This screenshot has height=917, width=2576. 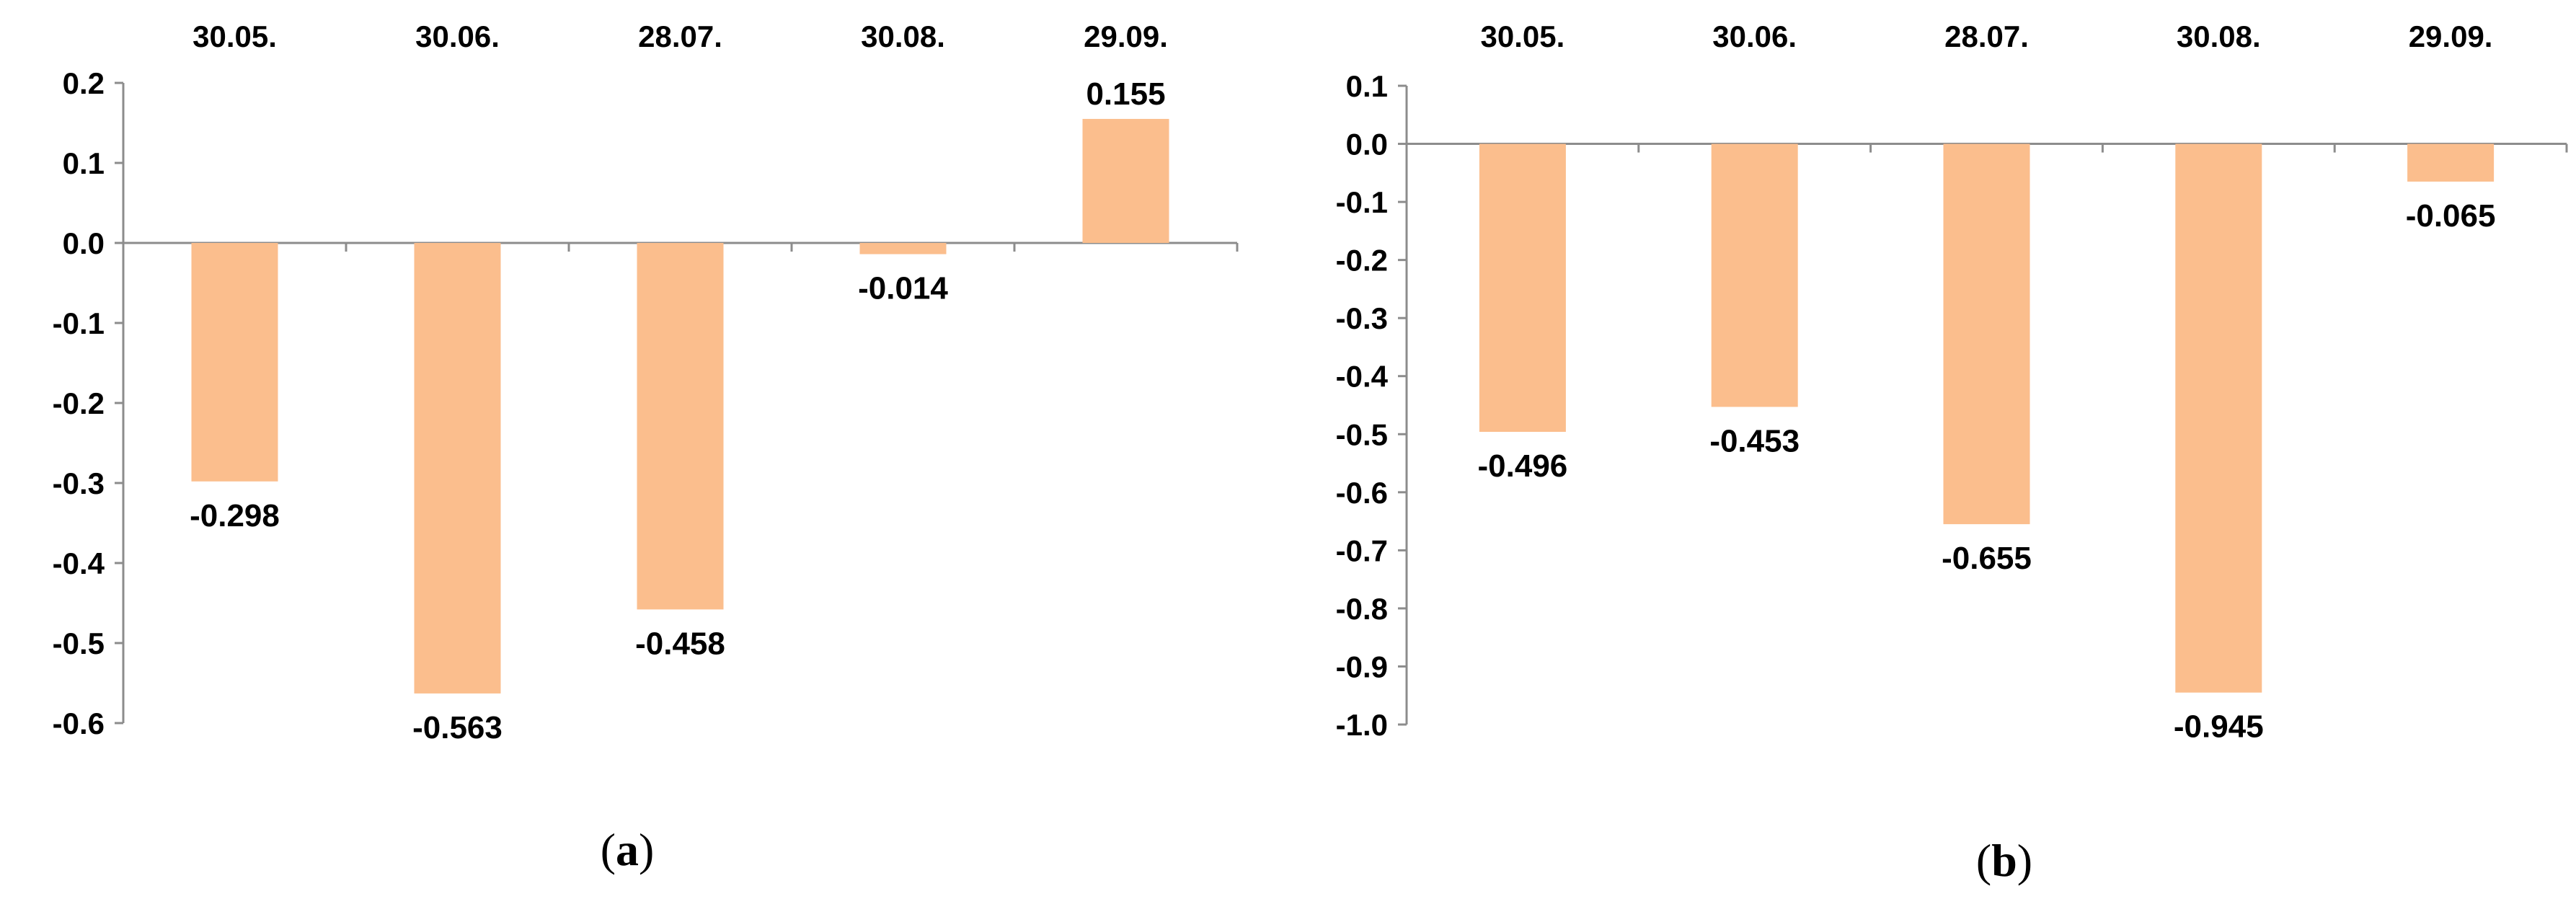 I want to click on panel-letter: a, so click(x=627, y=849).